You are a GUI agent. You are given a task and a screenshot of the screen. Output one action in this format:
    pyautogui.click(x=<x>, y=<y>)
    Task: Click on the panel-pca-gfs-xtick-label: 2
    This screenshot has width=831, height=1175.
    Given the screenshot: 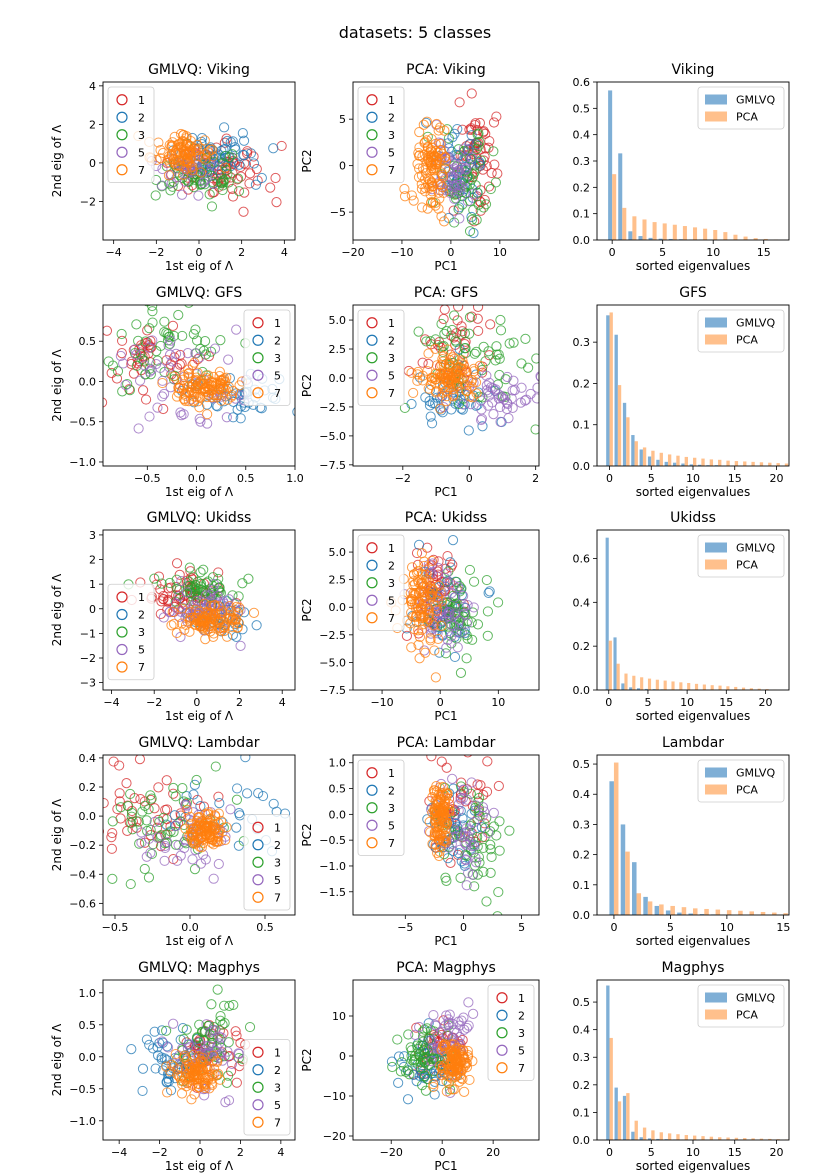 What is the action you would take?
    pyautogui.click(x=535, y=478)
    